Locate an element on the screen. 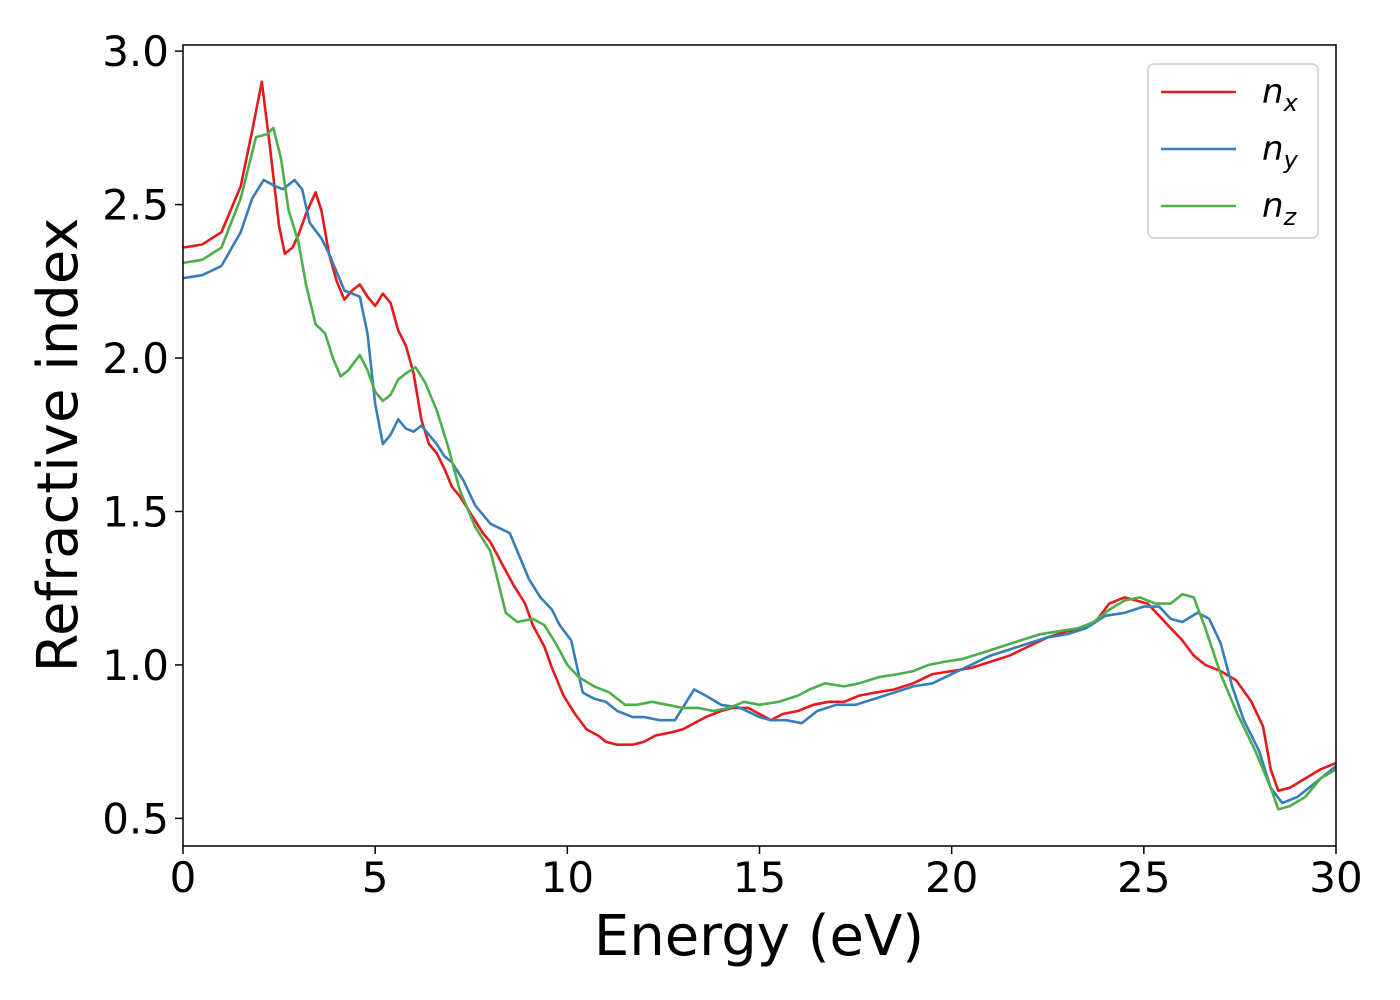  legend-box is located at coordinates (1233, 151).